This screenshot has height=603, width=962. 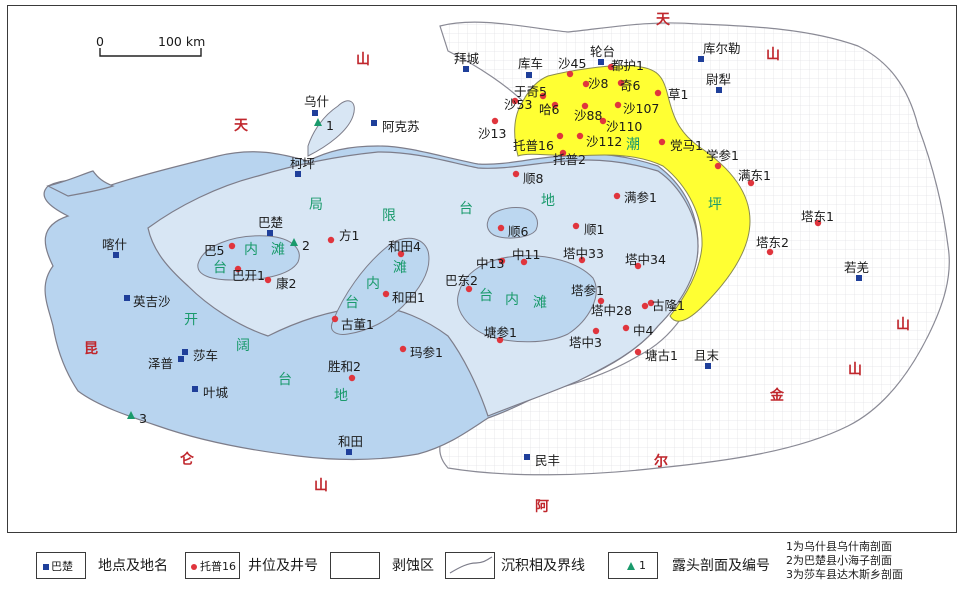 I want to click on legend-place-desc: 地点及地名, so click(x=133, y=566).